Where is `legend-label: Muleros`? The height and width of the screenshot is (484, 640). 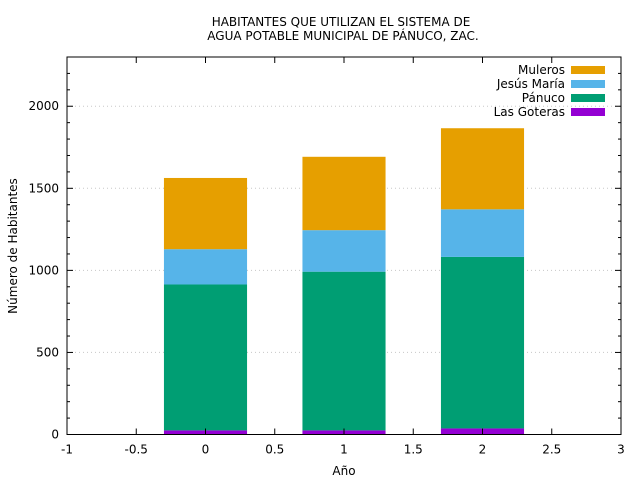 legend-label: Muleros is located at coordinates (541, 70).